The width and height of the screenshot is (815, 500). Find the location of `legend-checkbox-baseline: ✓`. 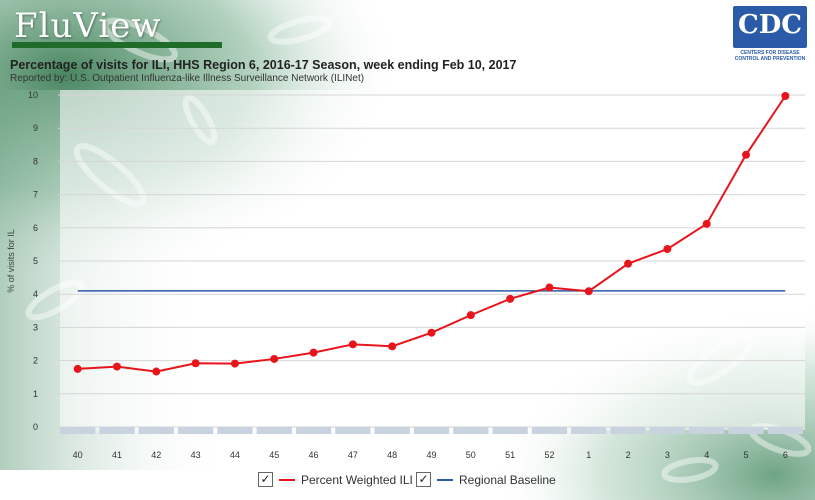

legend-checkbox-baseline: ✓ is located at coordinates (423, 479).